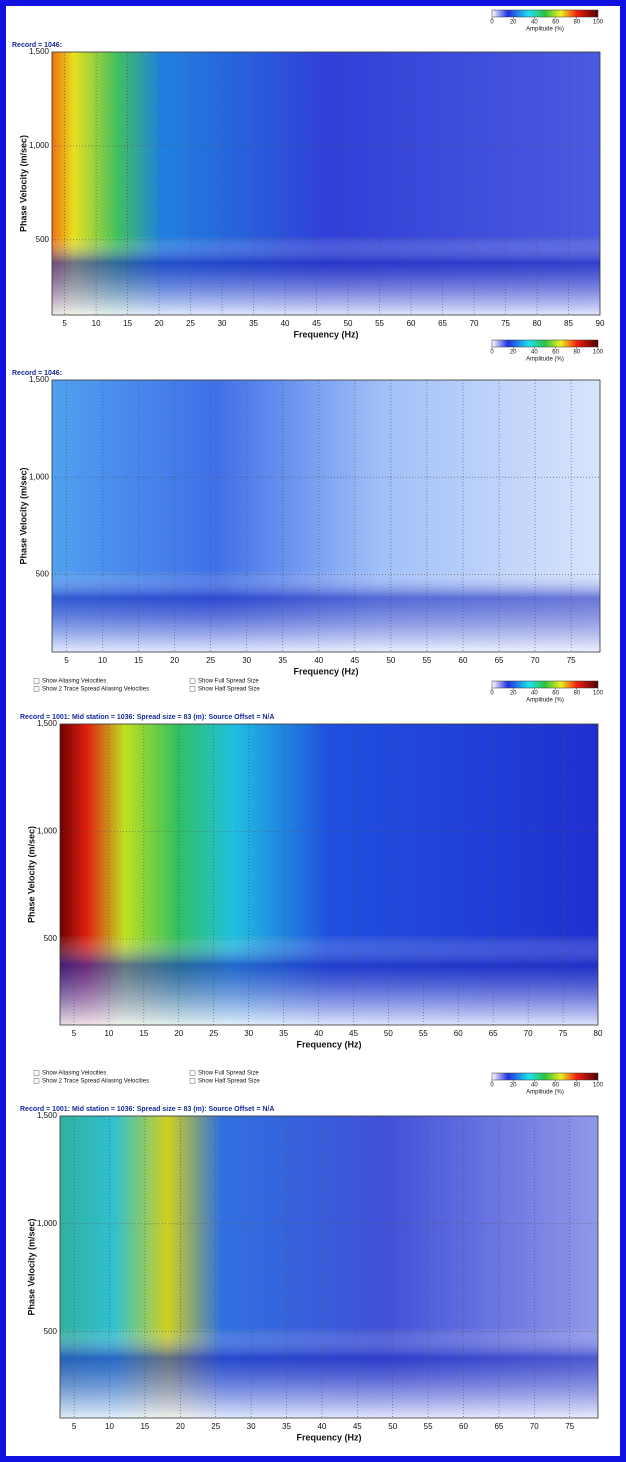 Image resolution: width=626 pixels, height=1462 pixels. Describe the element at coordinates (568, 323) in the screenshot. I see `x-tick-label: 85` at that location.